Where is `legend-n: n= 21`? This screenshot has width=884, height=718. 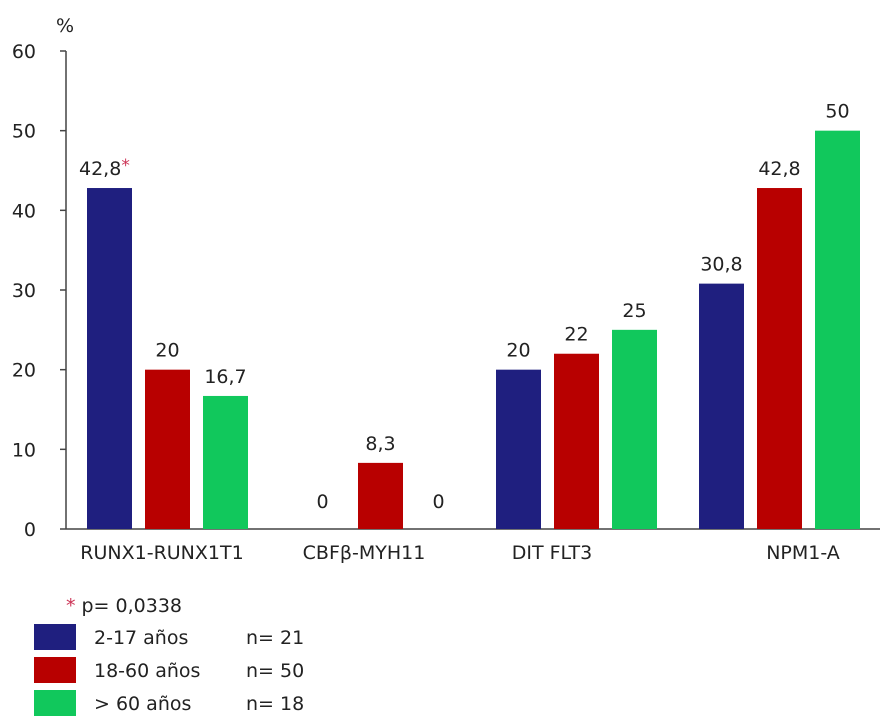 legend-n: n= 21 is located at coordinates (275, 638).